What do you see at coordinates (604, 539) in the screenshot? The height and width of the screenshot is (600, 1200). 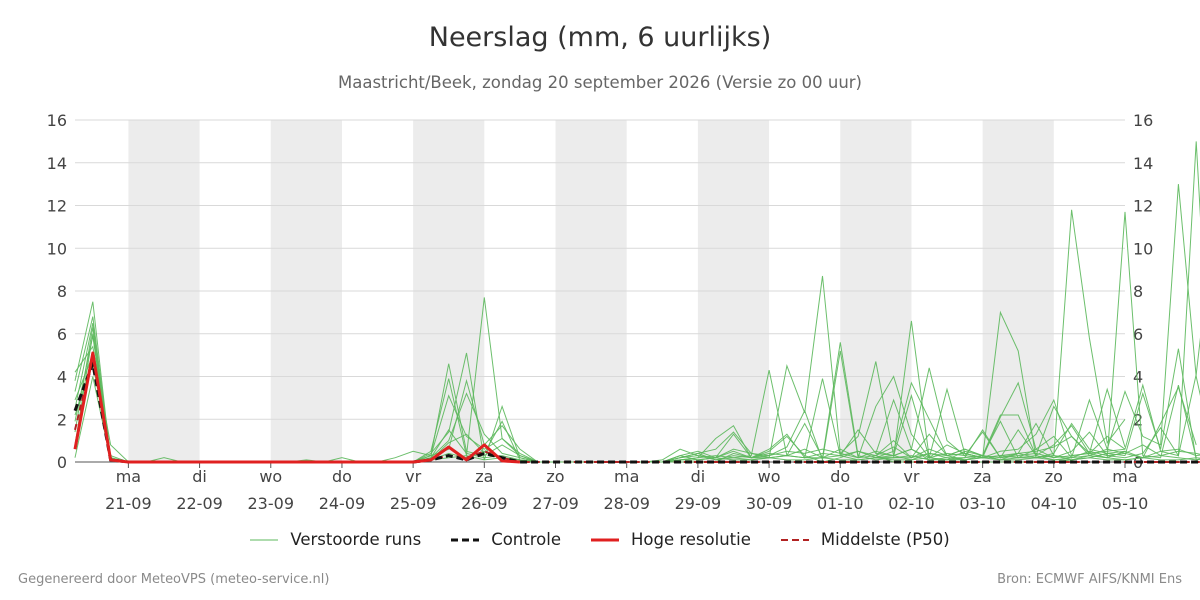 I see `legend-swatch-solid-line` at bounding box center [604, 539].